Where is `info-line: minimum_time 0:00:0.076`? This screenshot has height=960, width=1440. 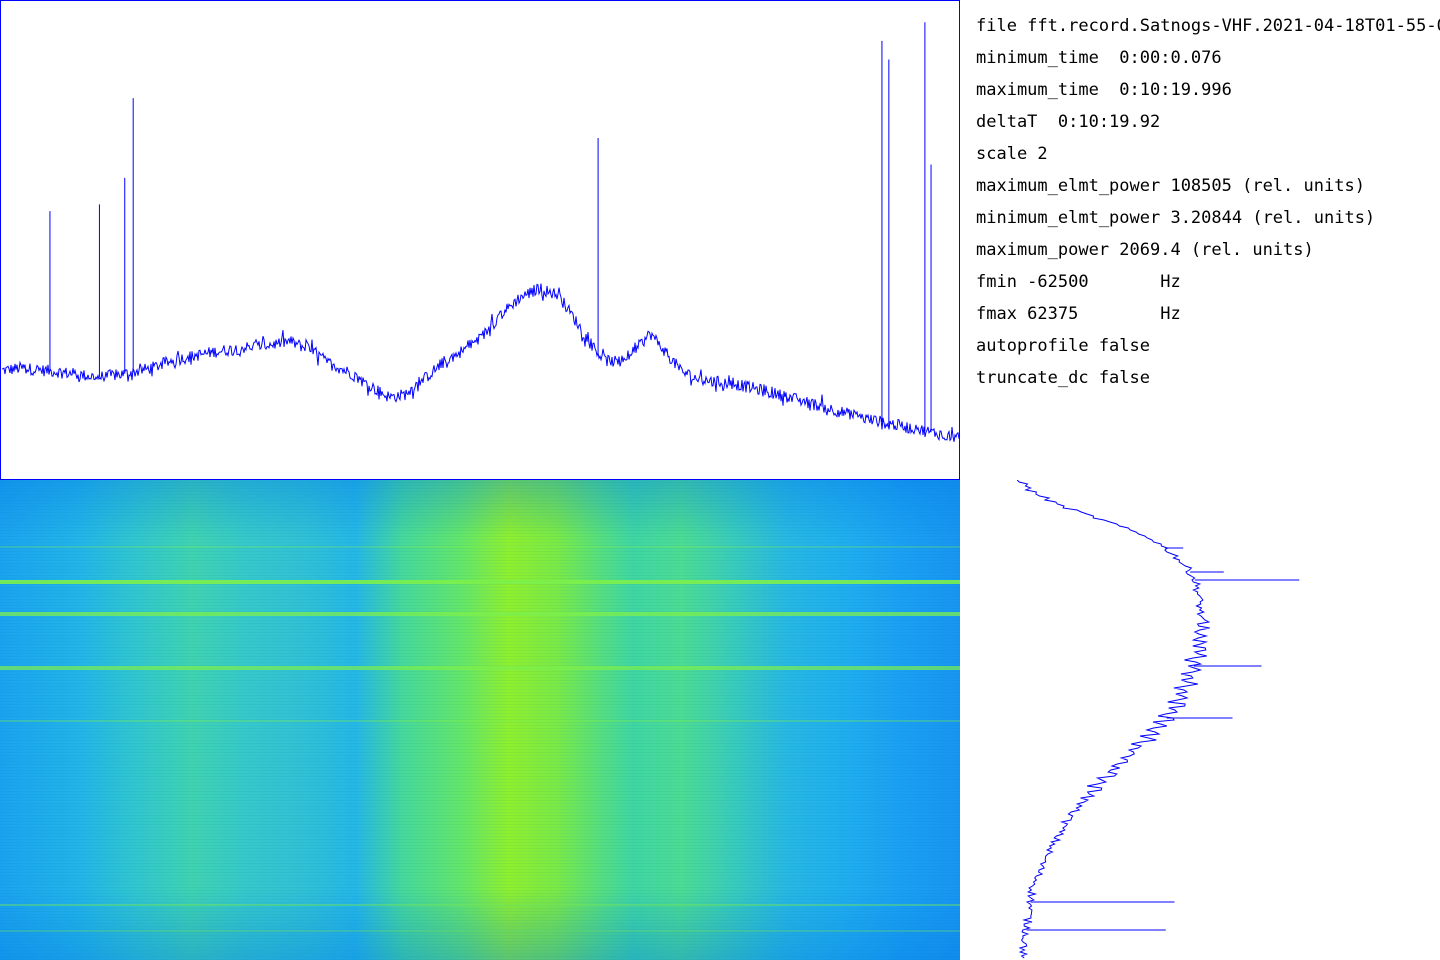 info-line: minimum_time 0:00:0.076 is located at coordinates (1099, 58).